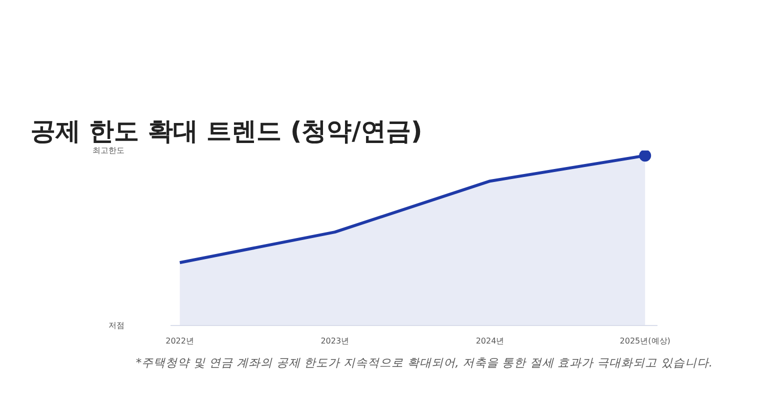 The width and height of the screenshot is (782, 415). Describe the element at coordinates (424, 363) in the screenshot. I see `text: *주택청약 및 연금 계좌의 공제 한도가 지속적으로 확대되어, 저축을 통한 절세 효과가 극대화되고 있습니다.` at that location.